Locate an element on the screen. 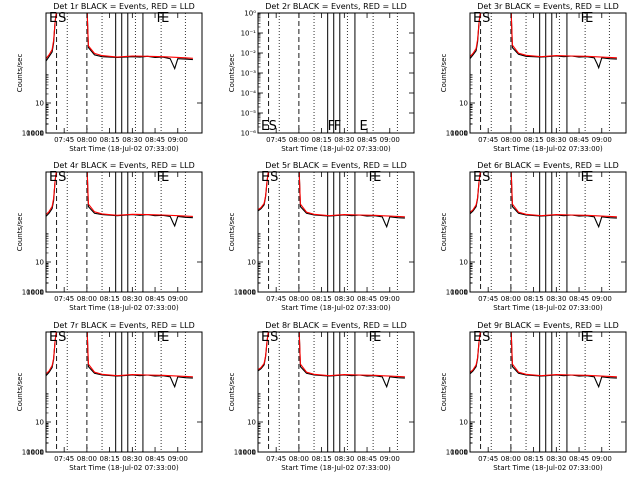 The width and height of the screenshot is (640, 480). y-tick-label: 10⁻⁶ is located at coordinates (249, 134).